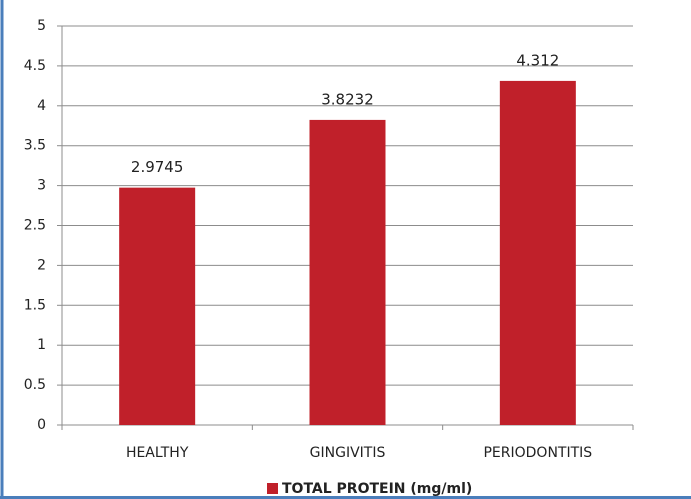 The width and height of the screenshot is (691, 499). Describe the element at coordinates (35, 226) in the screenshot. I see `y-tick-label: 2.5` at that location.